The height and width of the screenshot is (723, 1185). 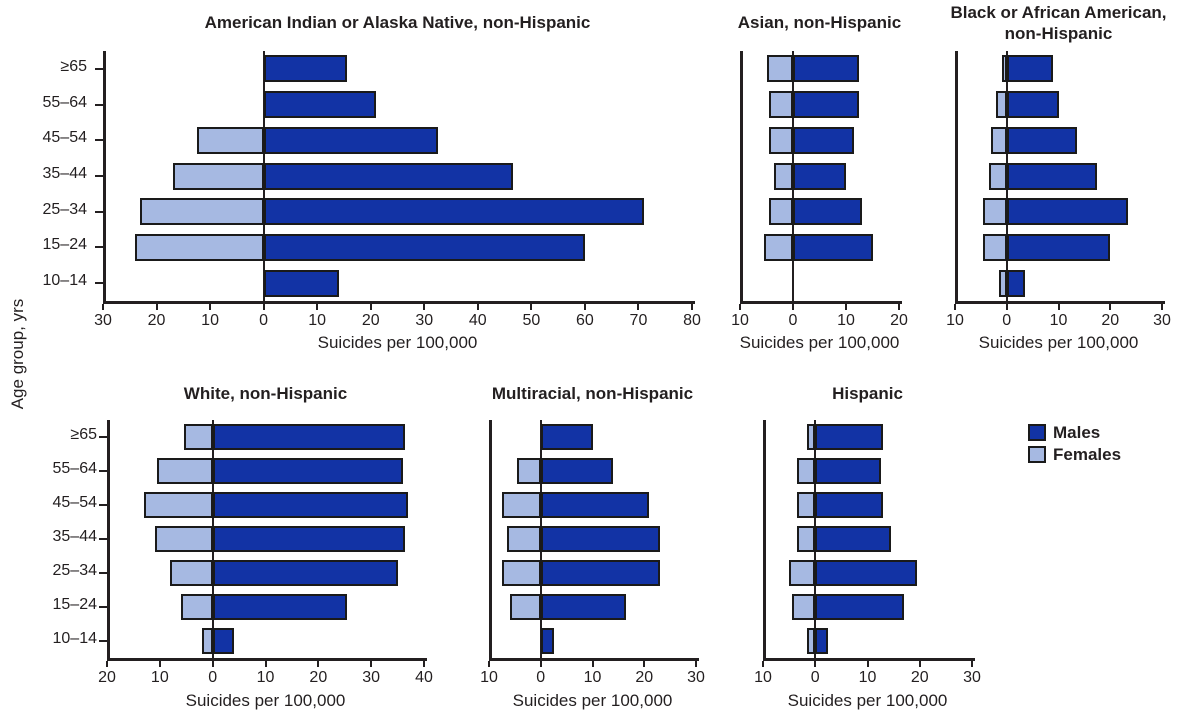 What do you see at coordinates (592, 393) in the screenshot?
I see `panel-title-multiracial: Multiracial, non-Hispanic` at bounding box center [592, 393].